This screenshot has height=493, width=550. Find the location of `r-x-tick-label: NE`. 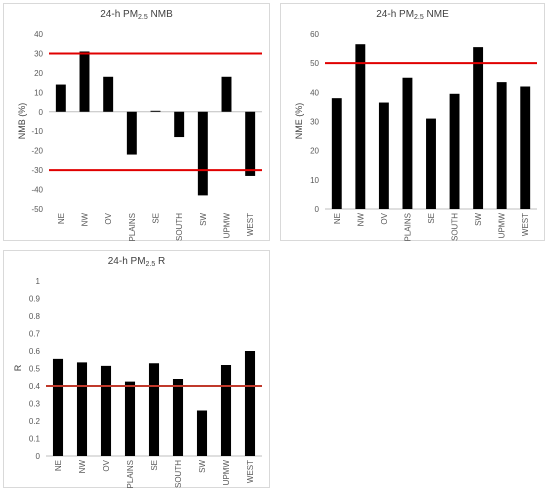

r-x-tick-label: NE is located at coordinates (58, 465).